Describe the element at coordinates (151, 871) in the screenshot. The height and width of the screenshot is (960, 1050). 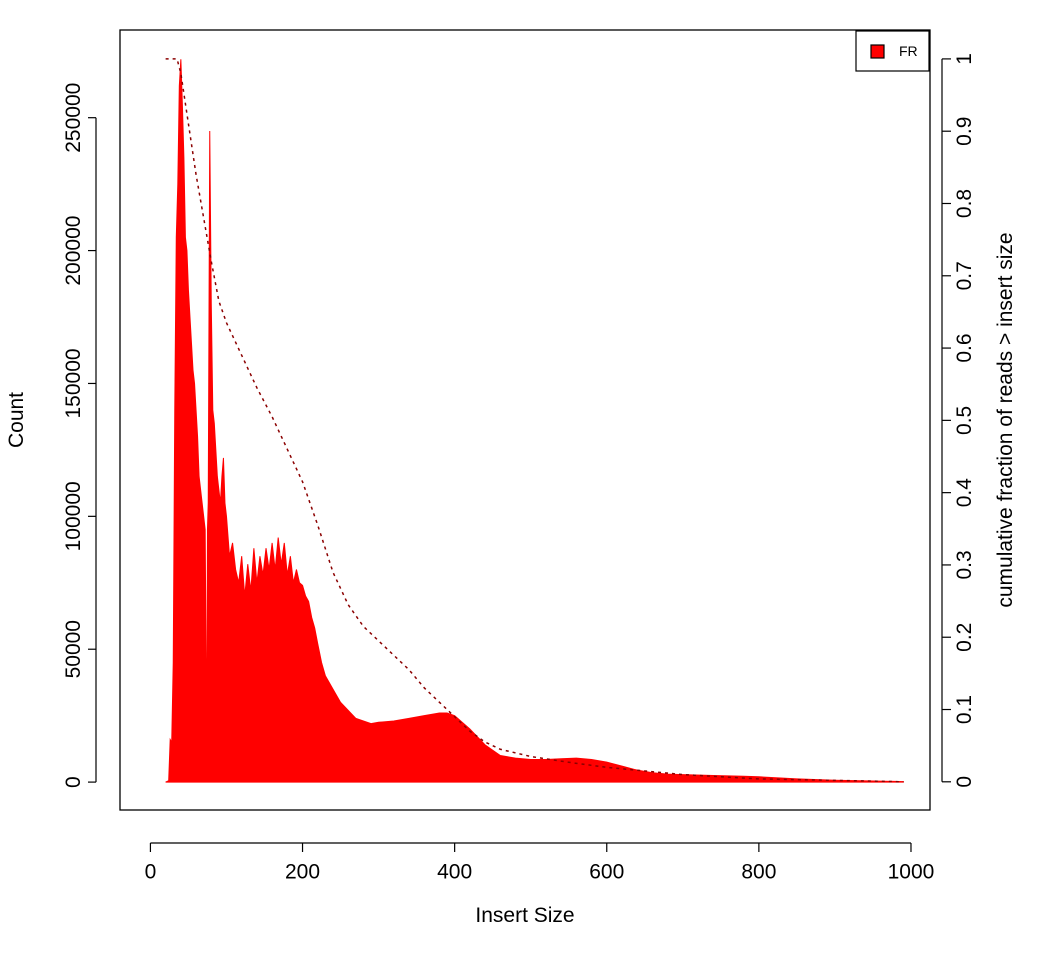
I see `x-tick-label: 0` at that location.